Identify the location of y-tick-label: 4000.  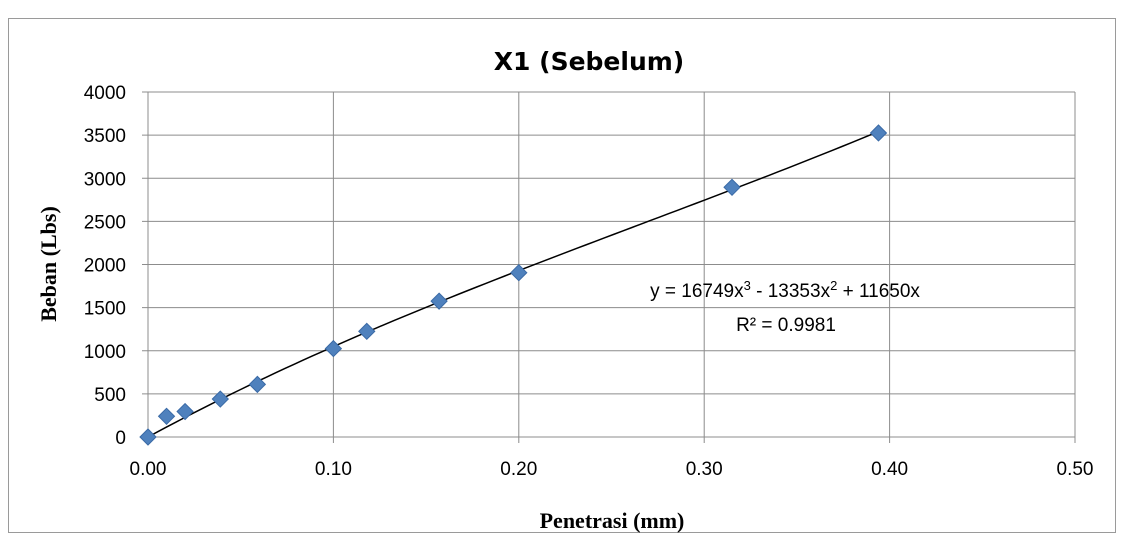
(105, 93).